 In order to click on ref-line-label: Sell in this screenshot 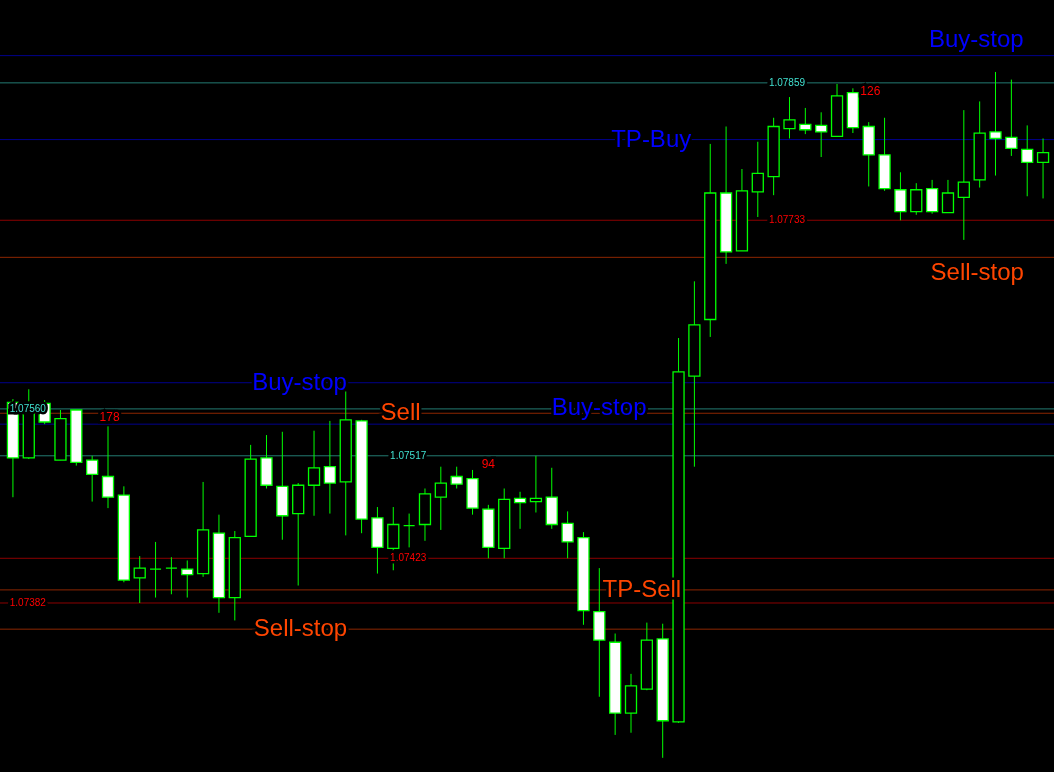, I will do `click(400, 412)`.